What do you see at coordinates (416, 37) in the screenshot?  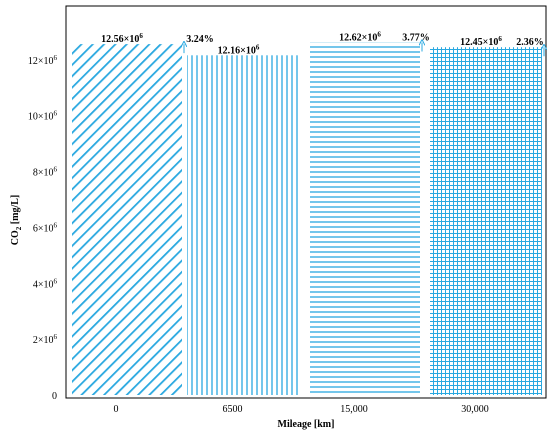 I see `percent-label: 3.77%` at bounding box center [416, 37].